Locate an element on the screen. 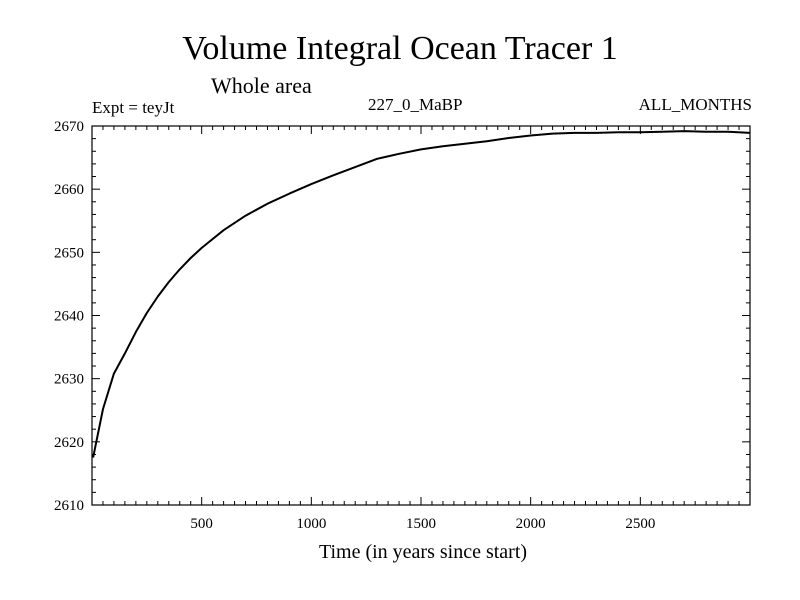 This screenshot has width=800, height=600. x-axis-label: Time (in years since start) is located at coordinates (423, 552).